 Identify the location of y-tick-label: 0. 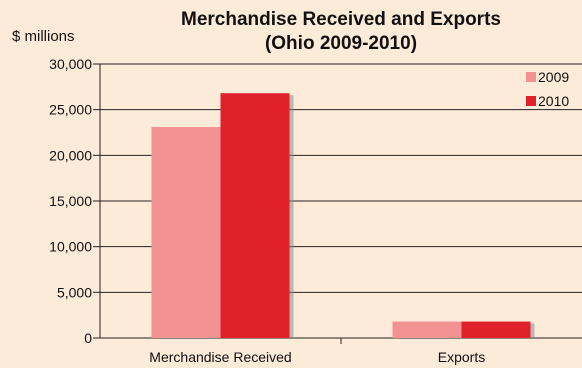
(88, 338).